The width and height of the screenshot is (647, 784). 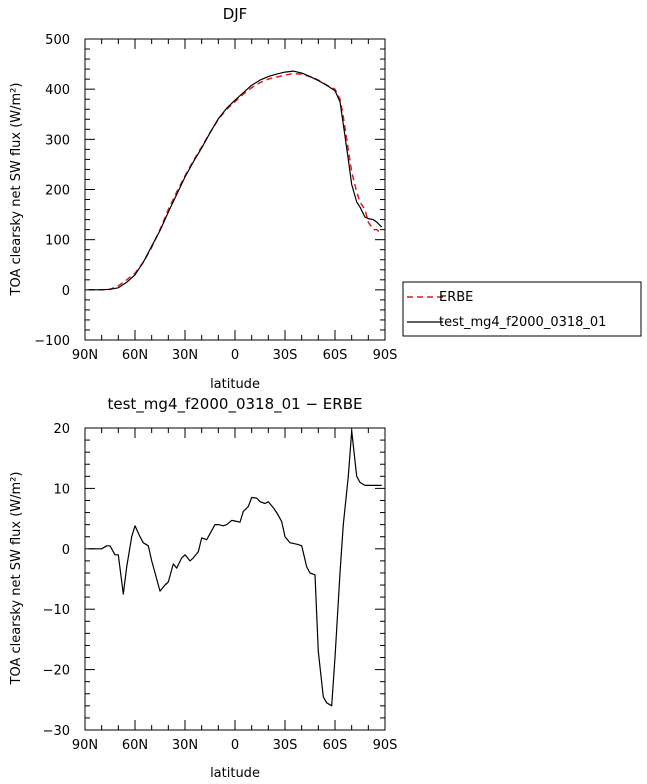 I want to click on bottom-x-tick-label: 0, so click(x=235, y=745).